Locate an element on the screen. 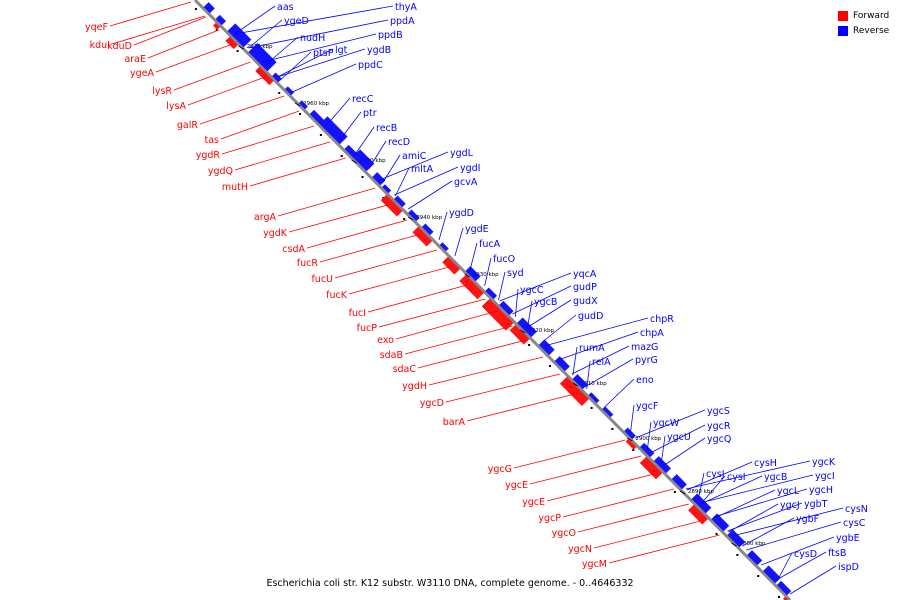 The height and width of the screenshot is (600, 900). forward-label-galR: galR is located at coordinates (187, 125).